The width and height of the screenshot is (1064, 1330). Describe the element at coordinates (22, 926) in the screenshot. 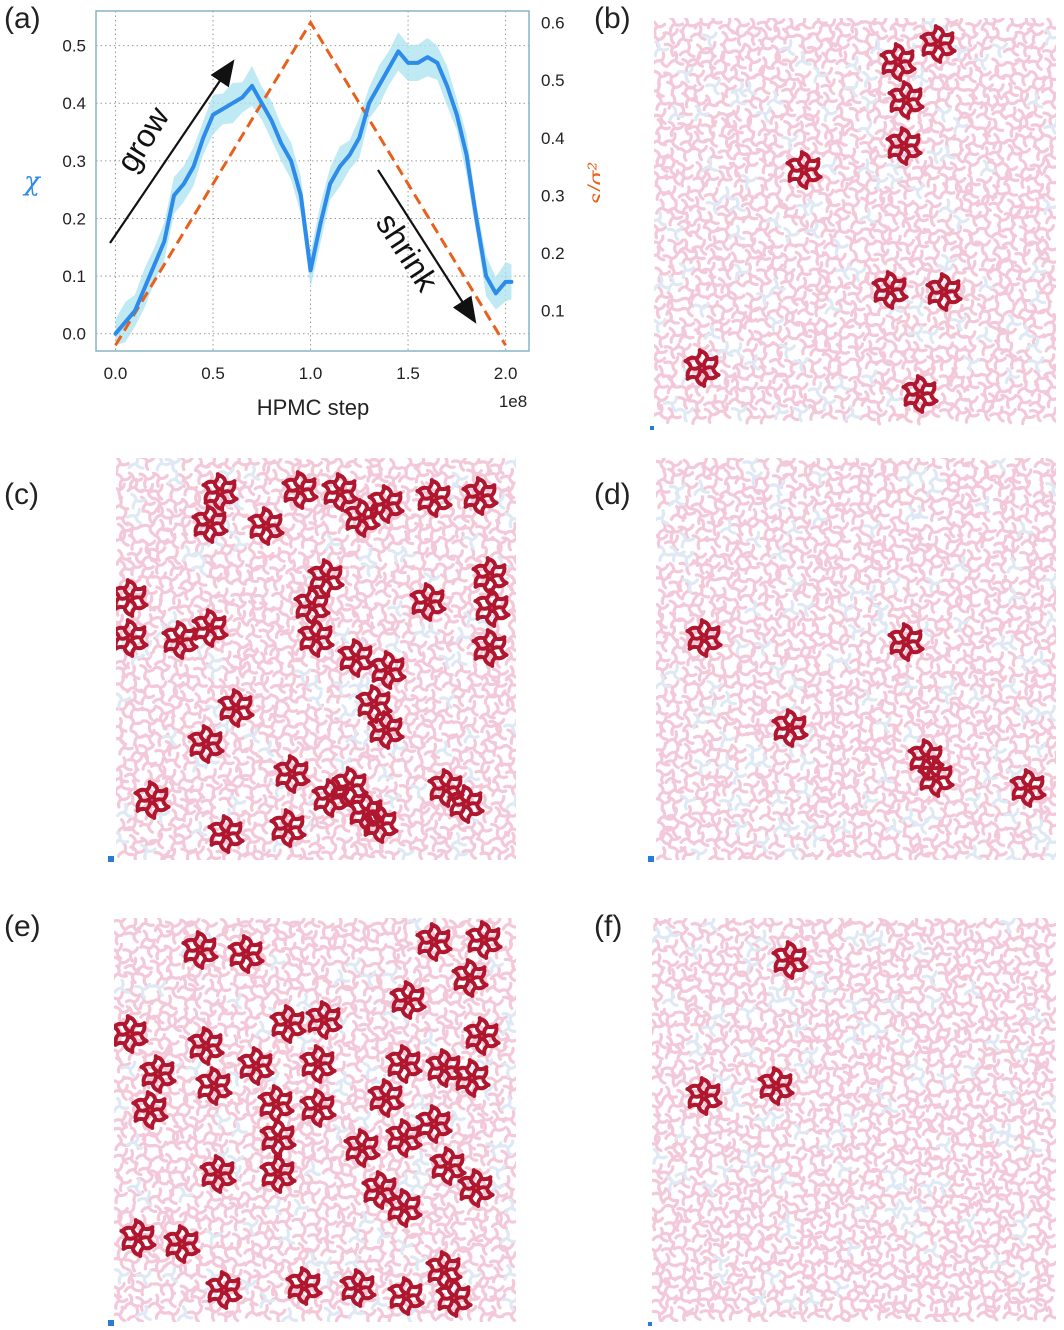

I see `panel-label-e: (e)` at that location.